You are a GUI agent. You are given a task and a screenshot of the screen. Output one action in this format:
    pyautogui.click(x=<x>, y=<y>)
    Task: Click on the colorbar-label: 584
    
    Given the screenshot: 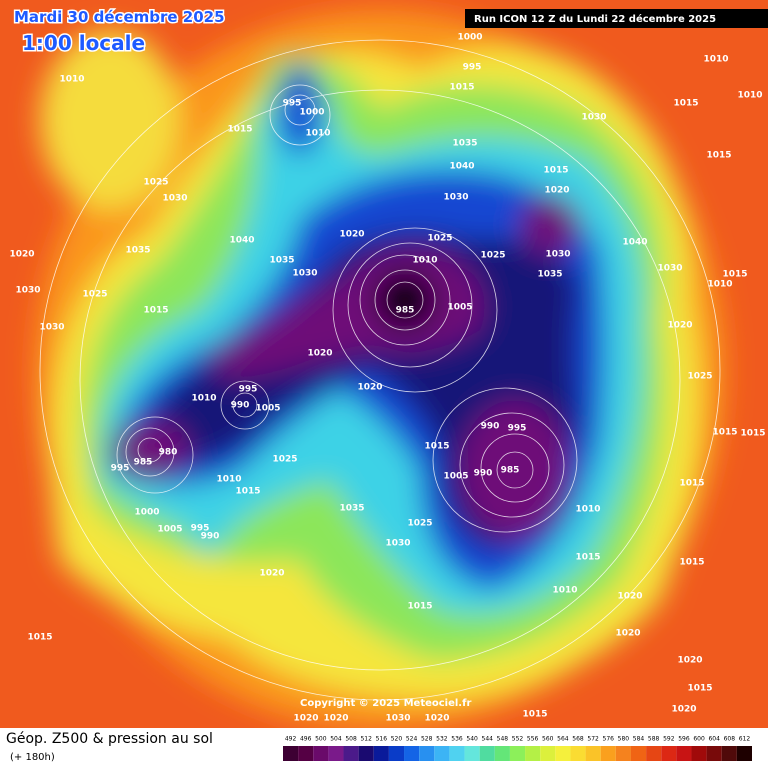 What is the action you would take?
    pyautogui.click(x=639, y=739)
    